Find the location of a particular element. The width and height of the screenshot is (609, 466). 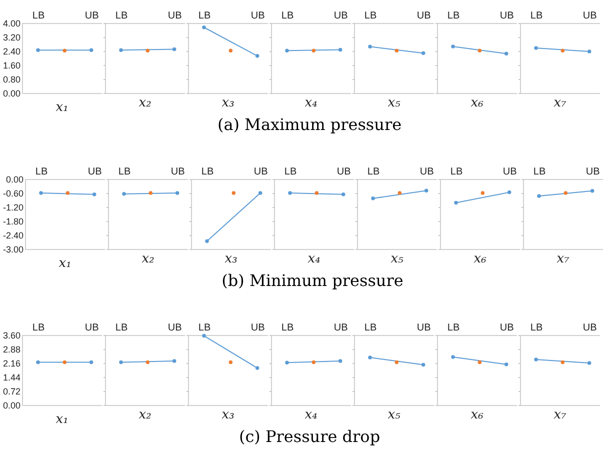

y-tick-label: 1.44 is located at coordinates (11, 377).